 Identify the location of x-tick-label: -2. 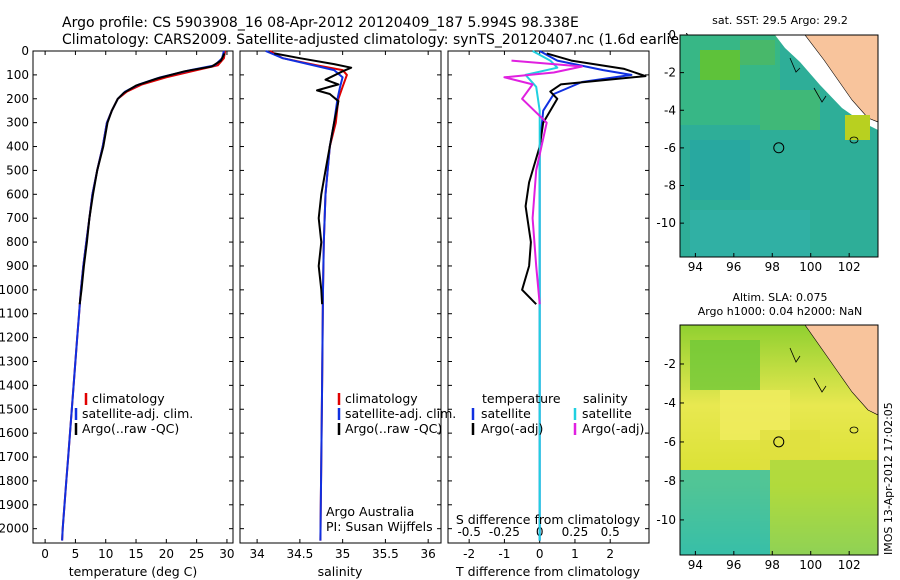
(469, 554).